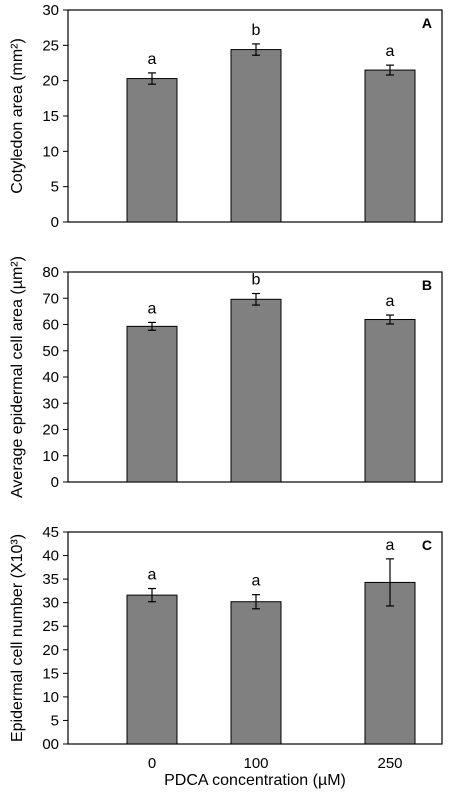 The width and height of the screenshot is (459, 796). What do you see at coordinates (255, 763) in the screenshot?
I see `x-tick-label-1: 100` at bounding box center [255, 763].